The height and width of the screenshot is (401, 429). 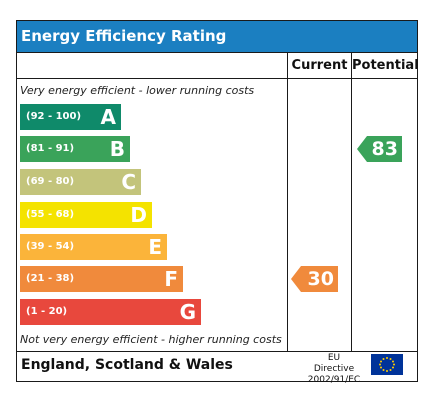 I want to click on divider-title, so click(x=217, y=52).